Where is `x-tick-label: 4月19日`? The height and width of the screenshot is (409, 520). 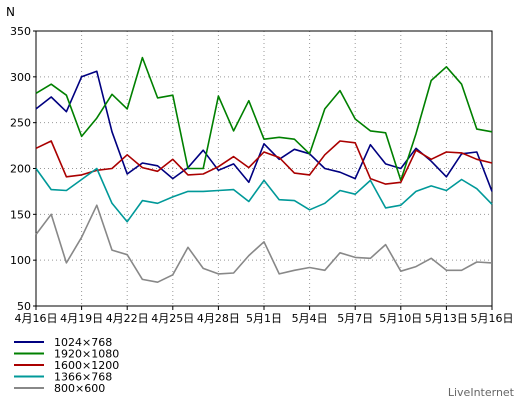 x-tick-label: 4月19日 is located at coordinates (81, 318).